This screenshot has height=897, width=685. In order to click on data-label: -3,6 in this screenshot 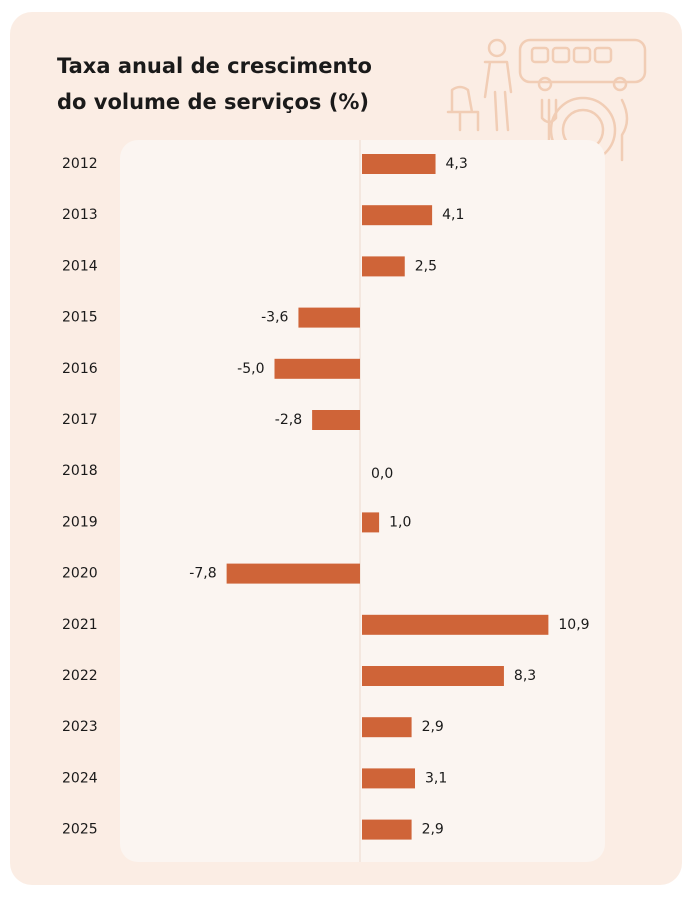, I will do `click(274, 318)`.